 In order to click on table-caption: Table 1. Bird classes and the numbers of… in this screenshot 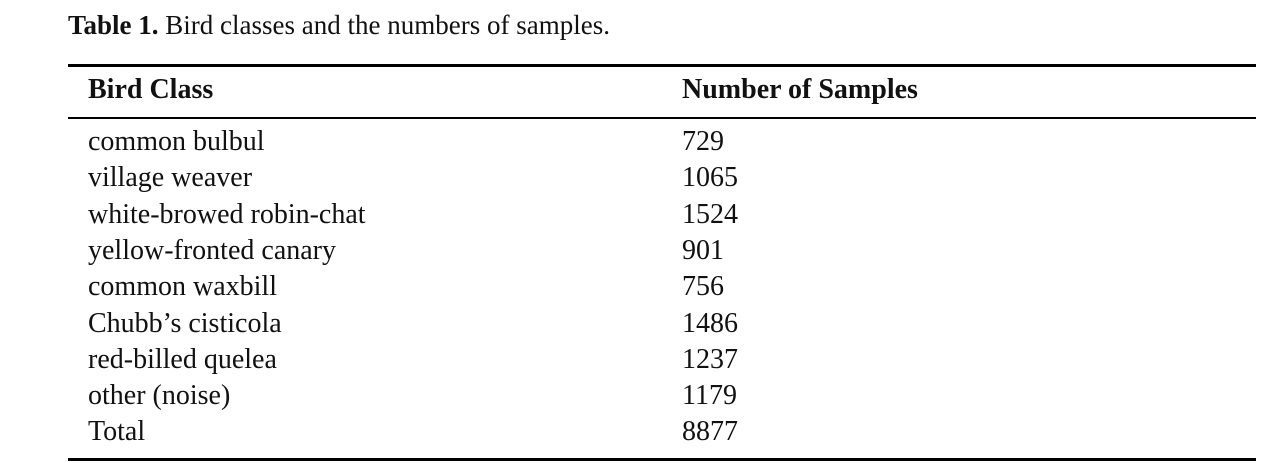, I will do `click(339, 25)`.